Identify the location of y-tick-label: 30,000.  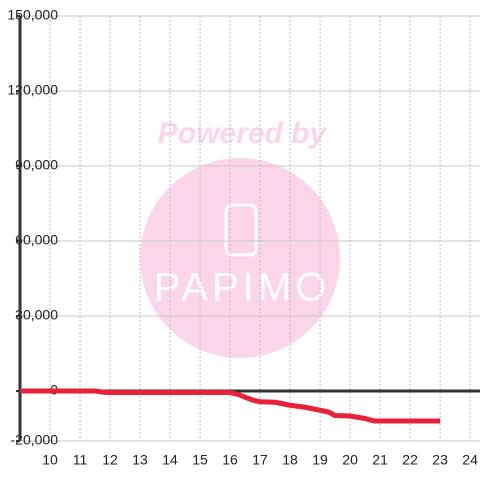
(36, 315).